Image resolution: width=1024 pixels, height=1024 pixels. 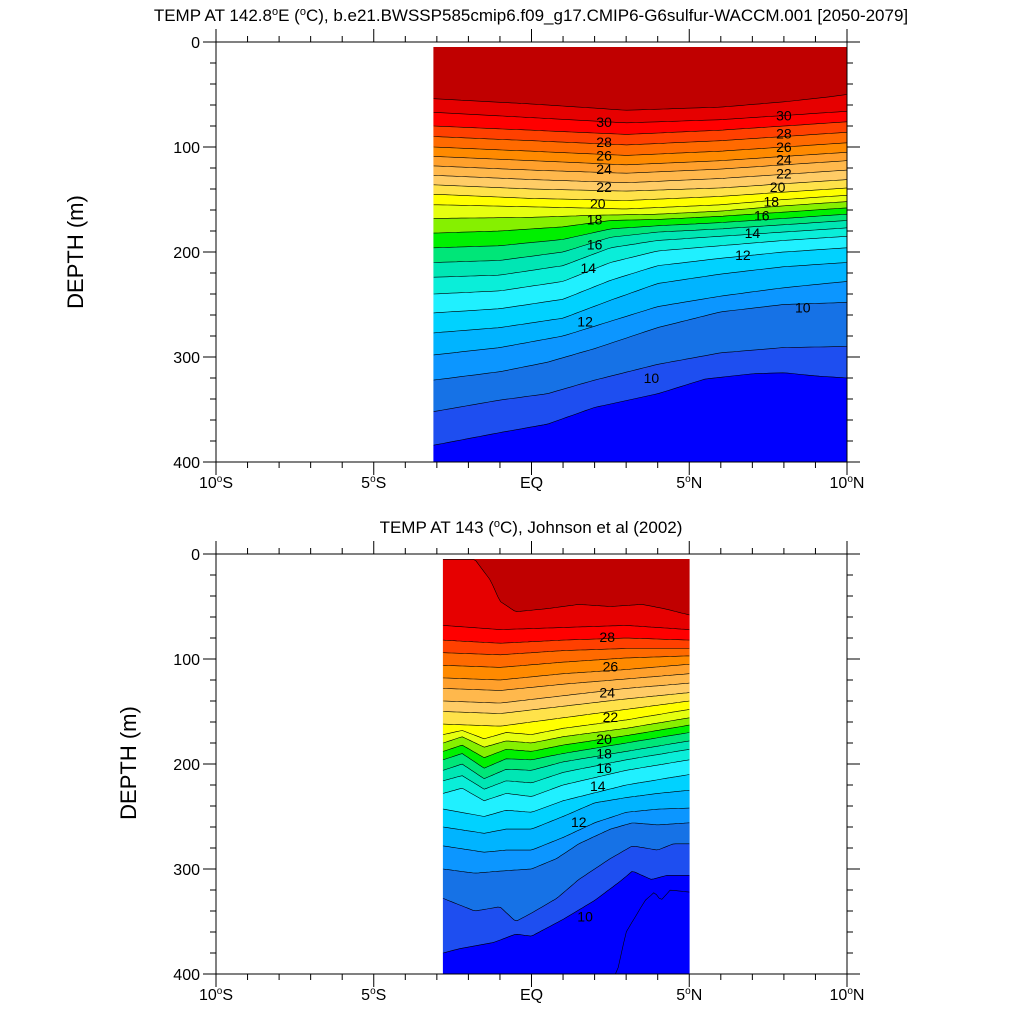 I want to click on contour-label: 10, so click(x=803, y=308).